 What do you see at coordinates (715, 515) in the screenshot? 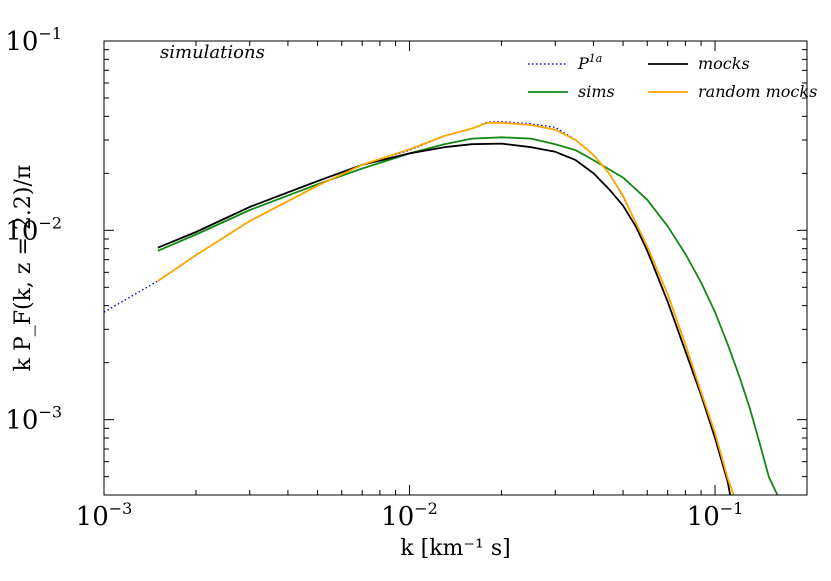
I see `x-tick-label: 10⁻¹` at bounding box center [715, 515].